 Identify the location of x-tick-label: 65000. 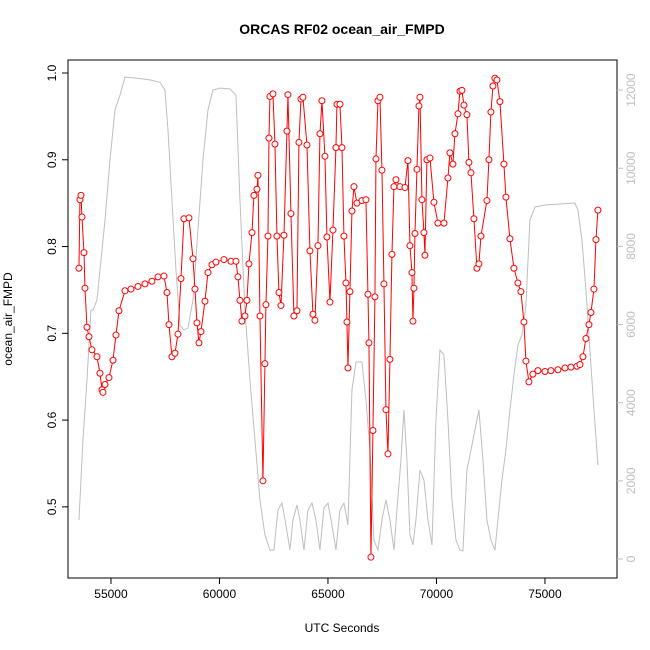
(328, 594).